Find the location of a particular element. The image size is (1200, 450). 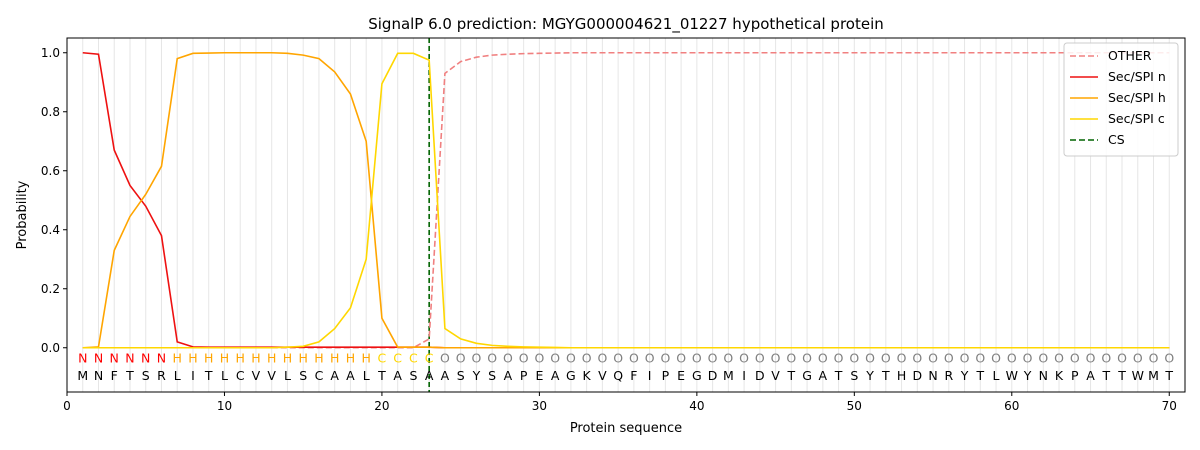

sequence-letter: M is located at coordinates (728, 375).